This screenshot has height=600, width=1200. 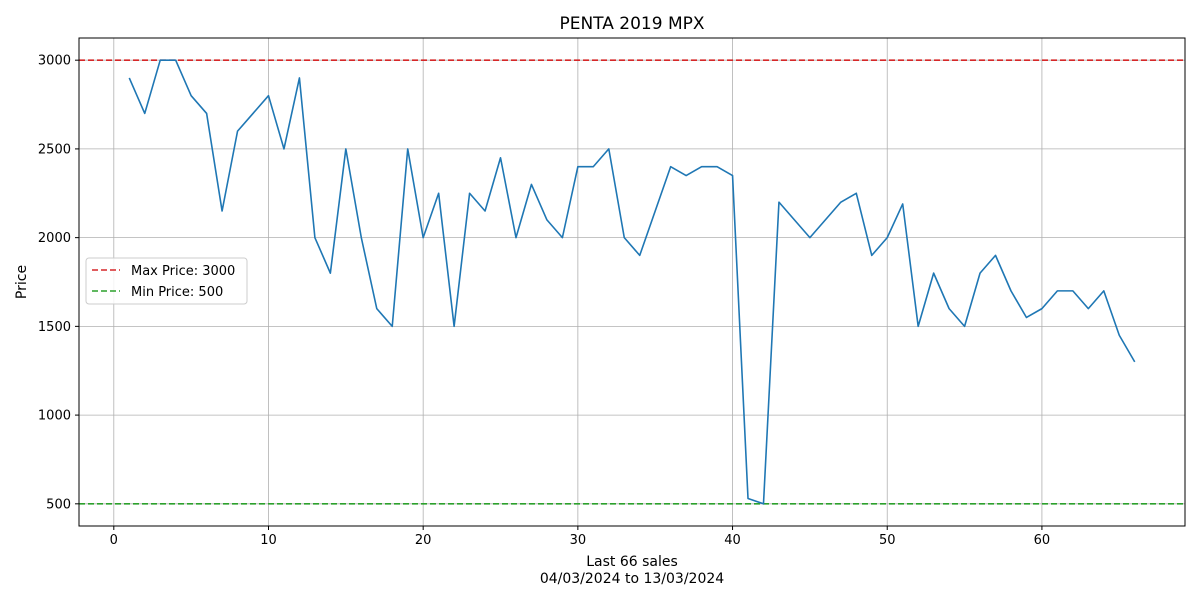 I want to click on y-tick-label: 3000, so click(x=54, y=61).